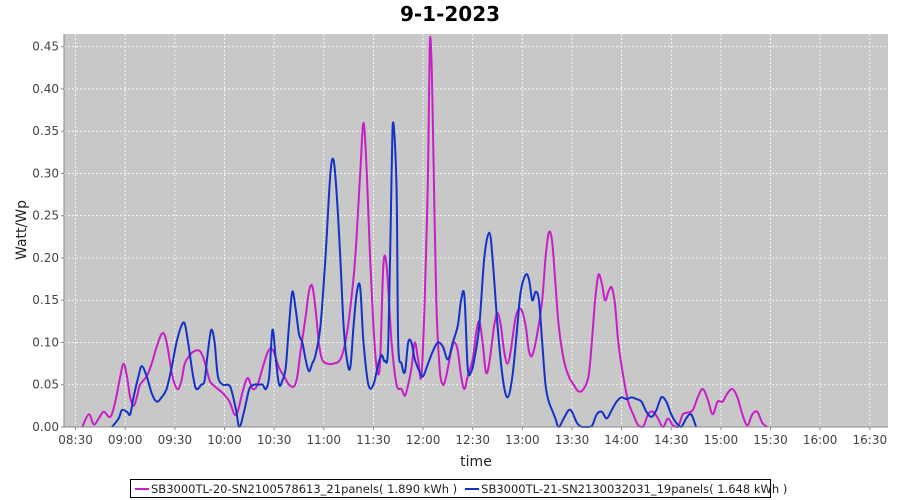  Describe the element at coordinates (45, 173) in the screenshot. I see `y-tick-label: 0.30` at that location.